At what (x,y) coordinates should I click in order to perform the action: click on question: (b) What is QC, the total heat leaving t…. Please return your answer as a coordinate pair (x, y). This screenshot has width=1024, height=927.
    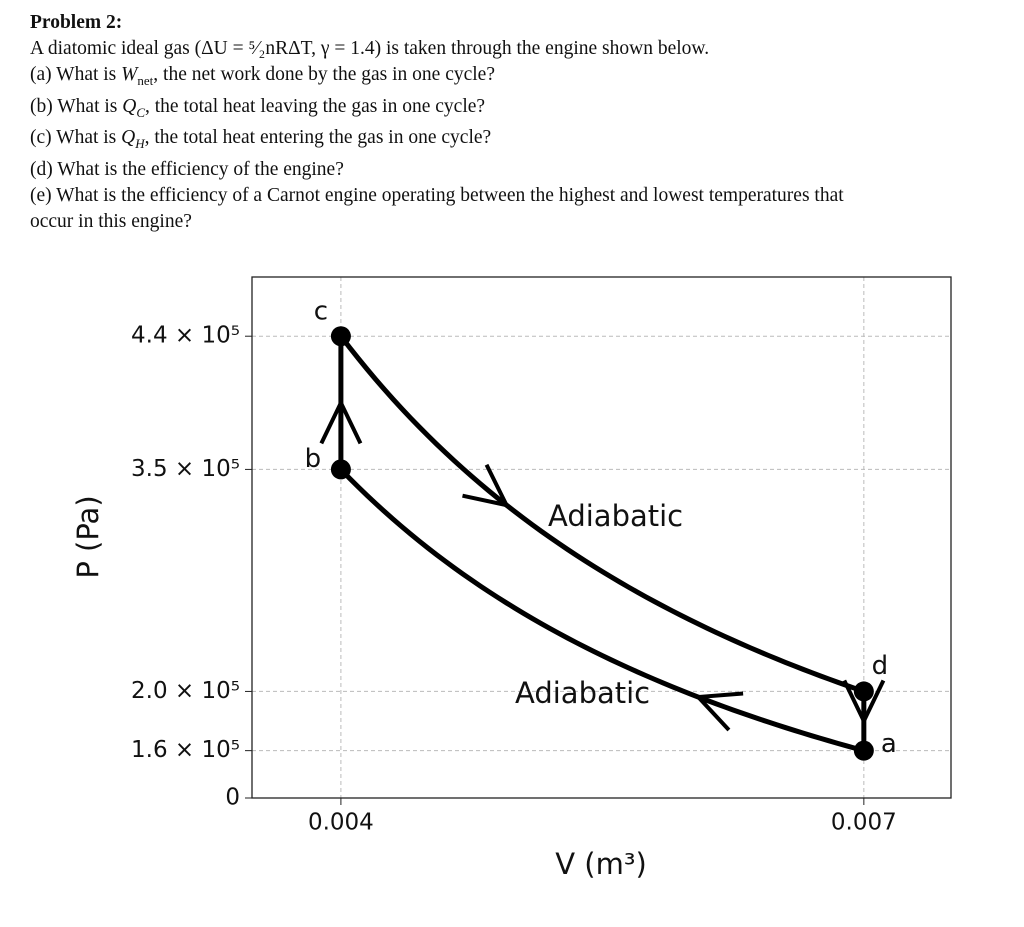
    Looking at the image, I should click on (437, 110).